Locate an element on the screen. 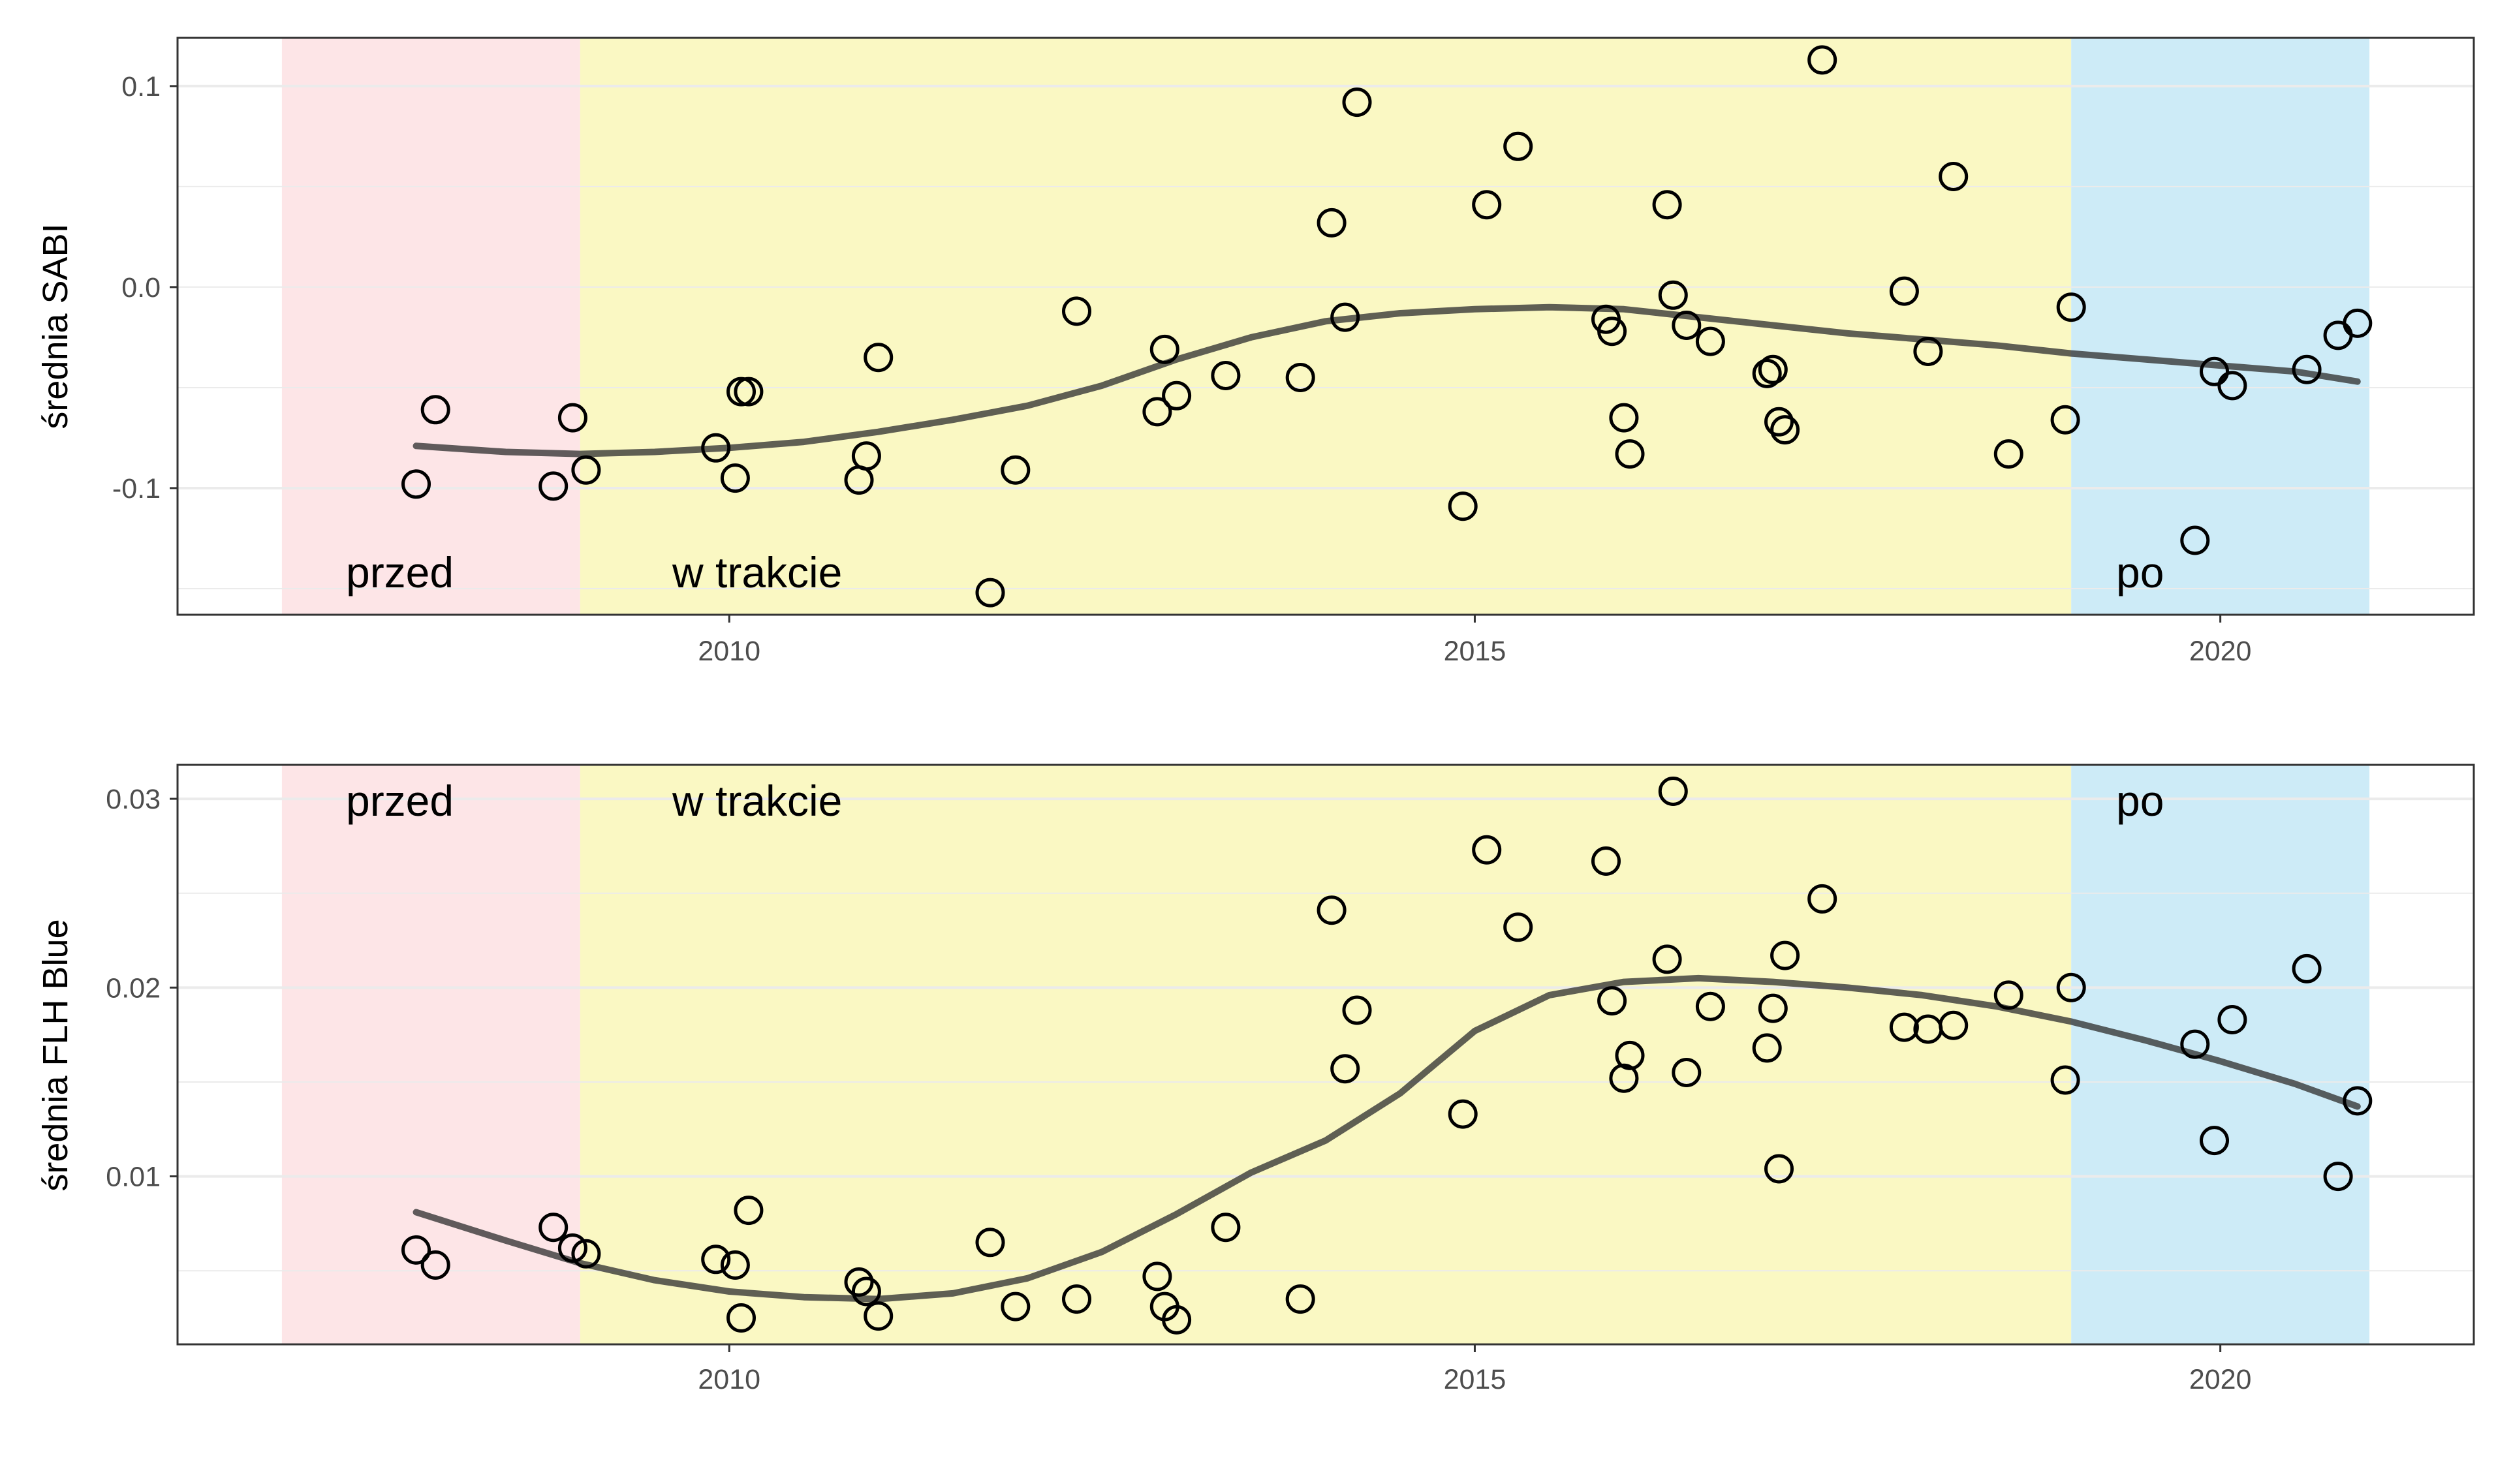 The image size is (2496, 1484). phase-label-po: po is located at coordinates (2140, 801).